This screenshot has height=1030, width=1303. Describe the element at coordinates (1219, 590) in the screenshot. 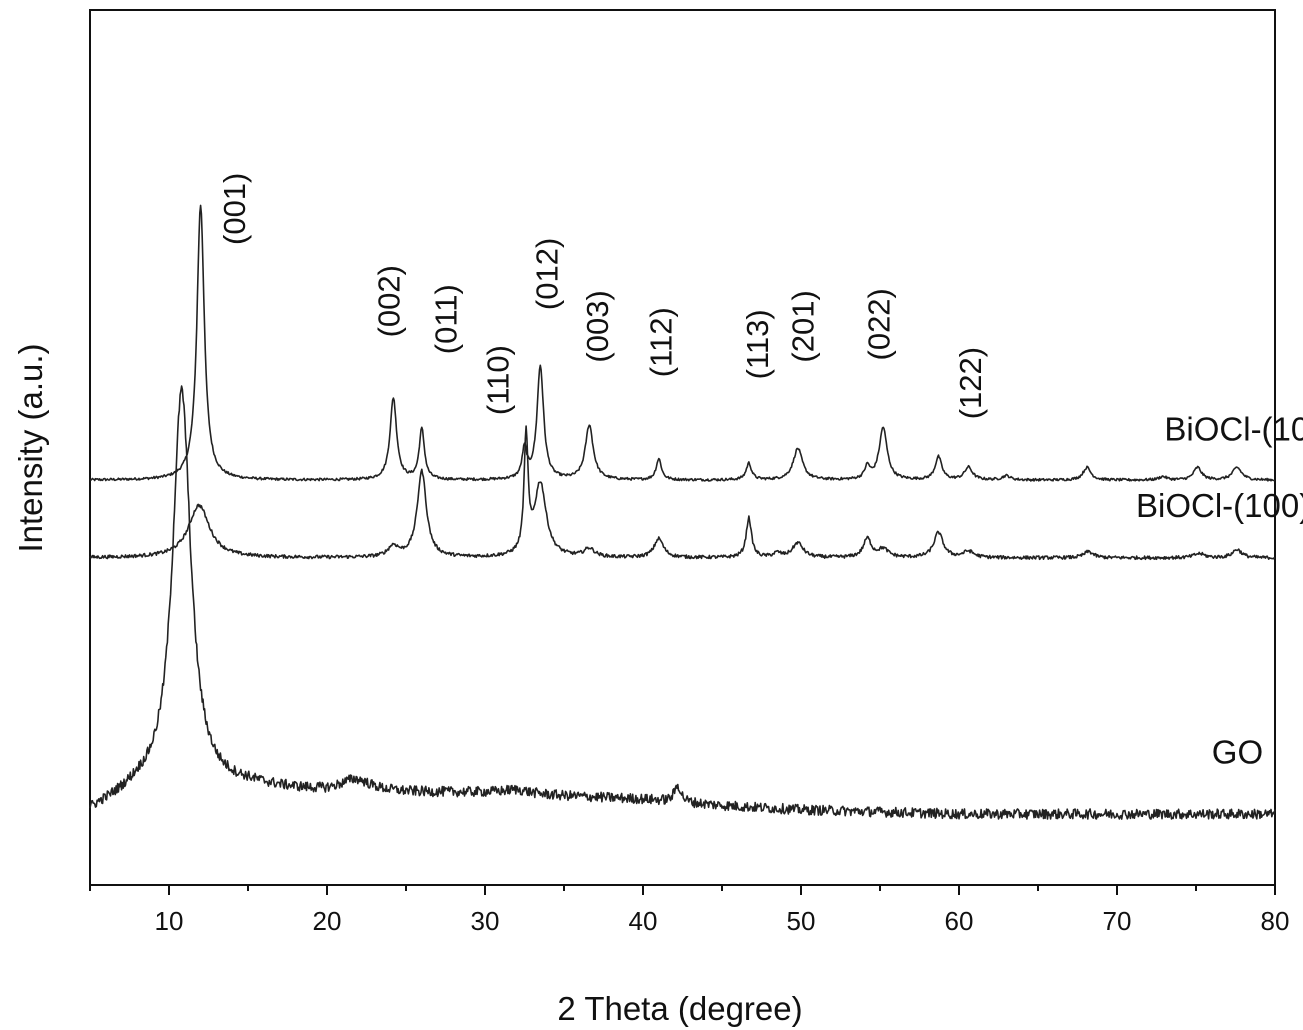

I see `series-labels: BiOCl-(100) BiOCl-(100)/GO GO` at that location.